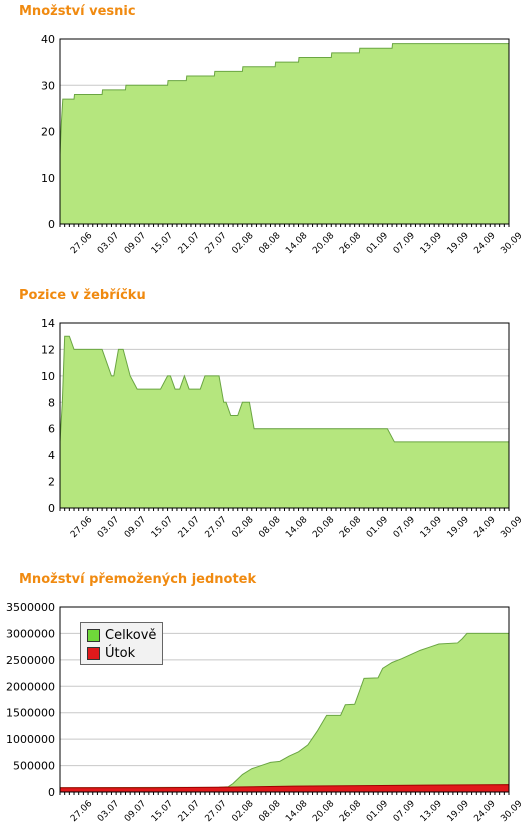 This screenshot has height=822, width=531. I want to click on chart-title-villages: Množství vesnic, so click(77, 11).